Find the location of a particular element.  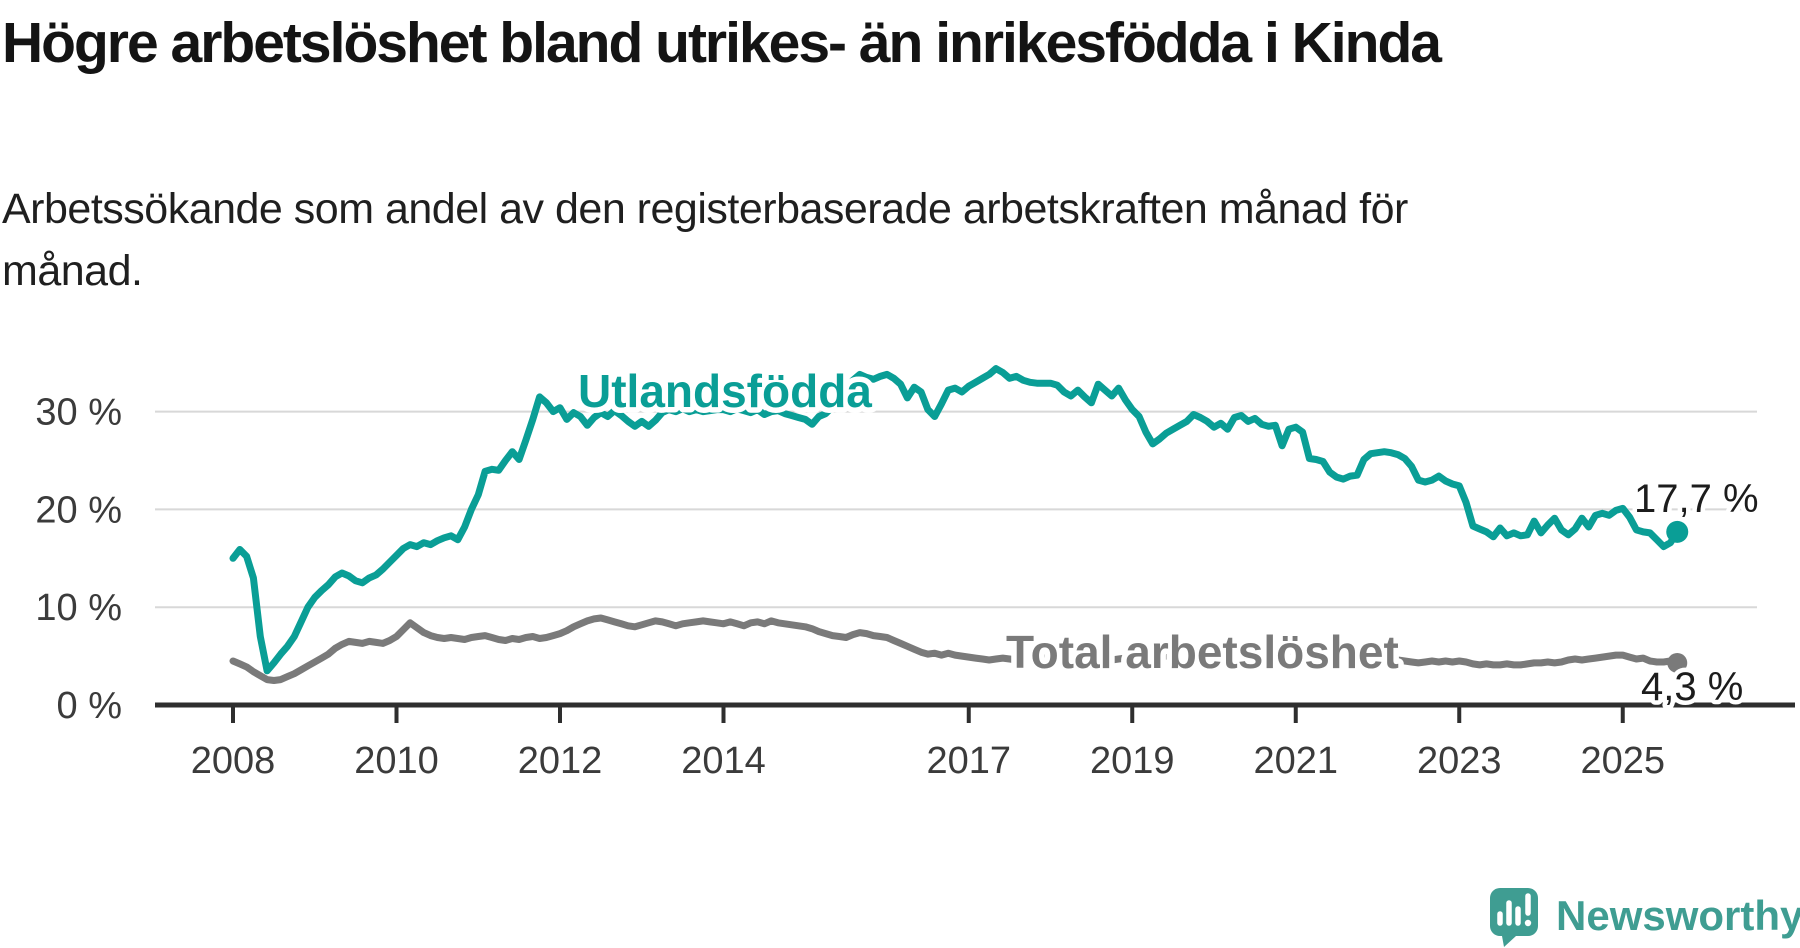

y-tick-label-30: 30 % is located at coordinates (78, 413).